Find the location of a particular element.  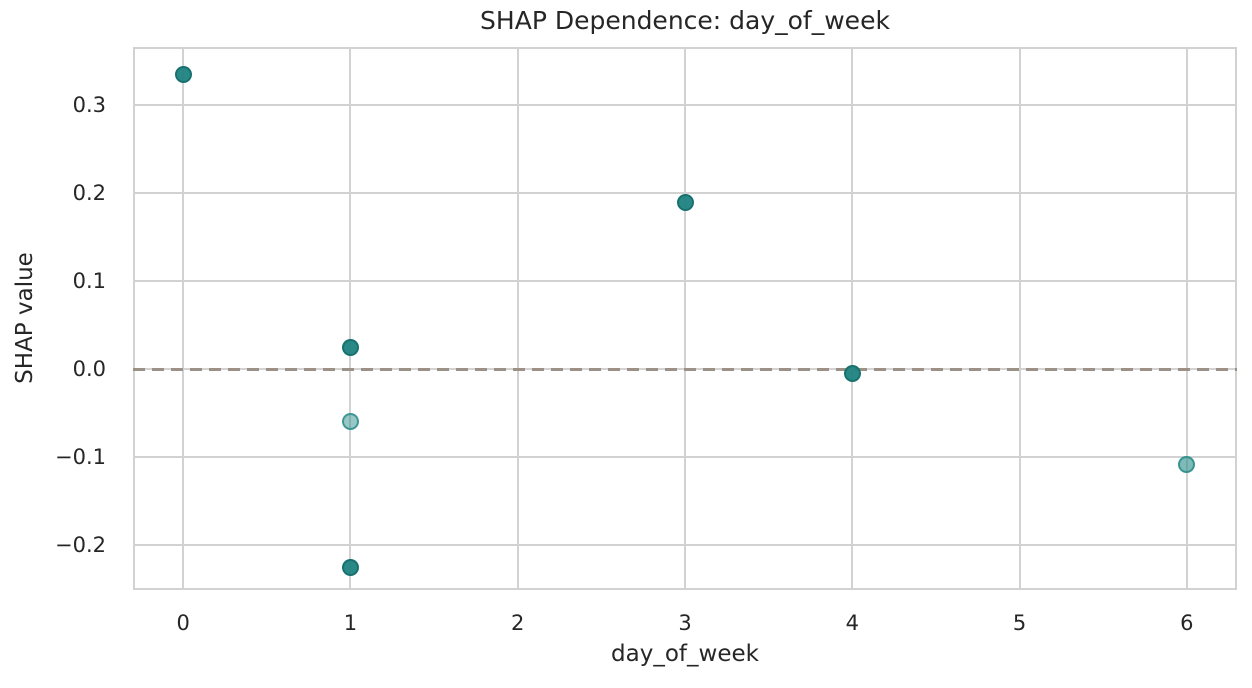

gridline-horizontal-−0.2 is located at coordinates (685, 545).